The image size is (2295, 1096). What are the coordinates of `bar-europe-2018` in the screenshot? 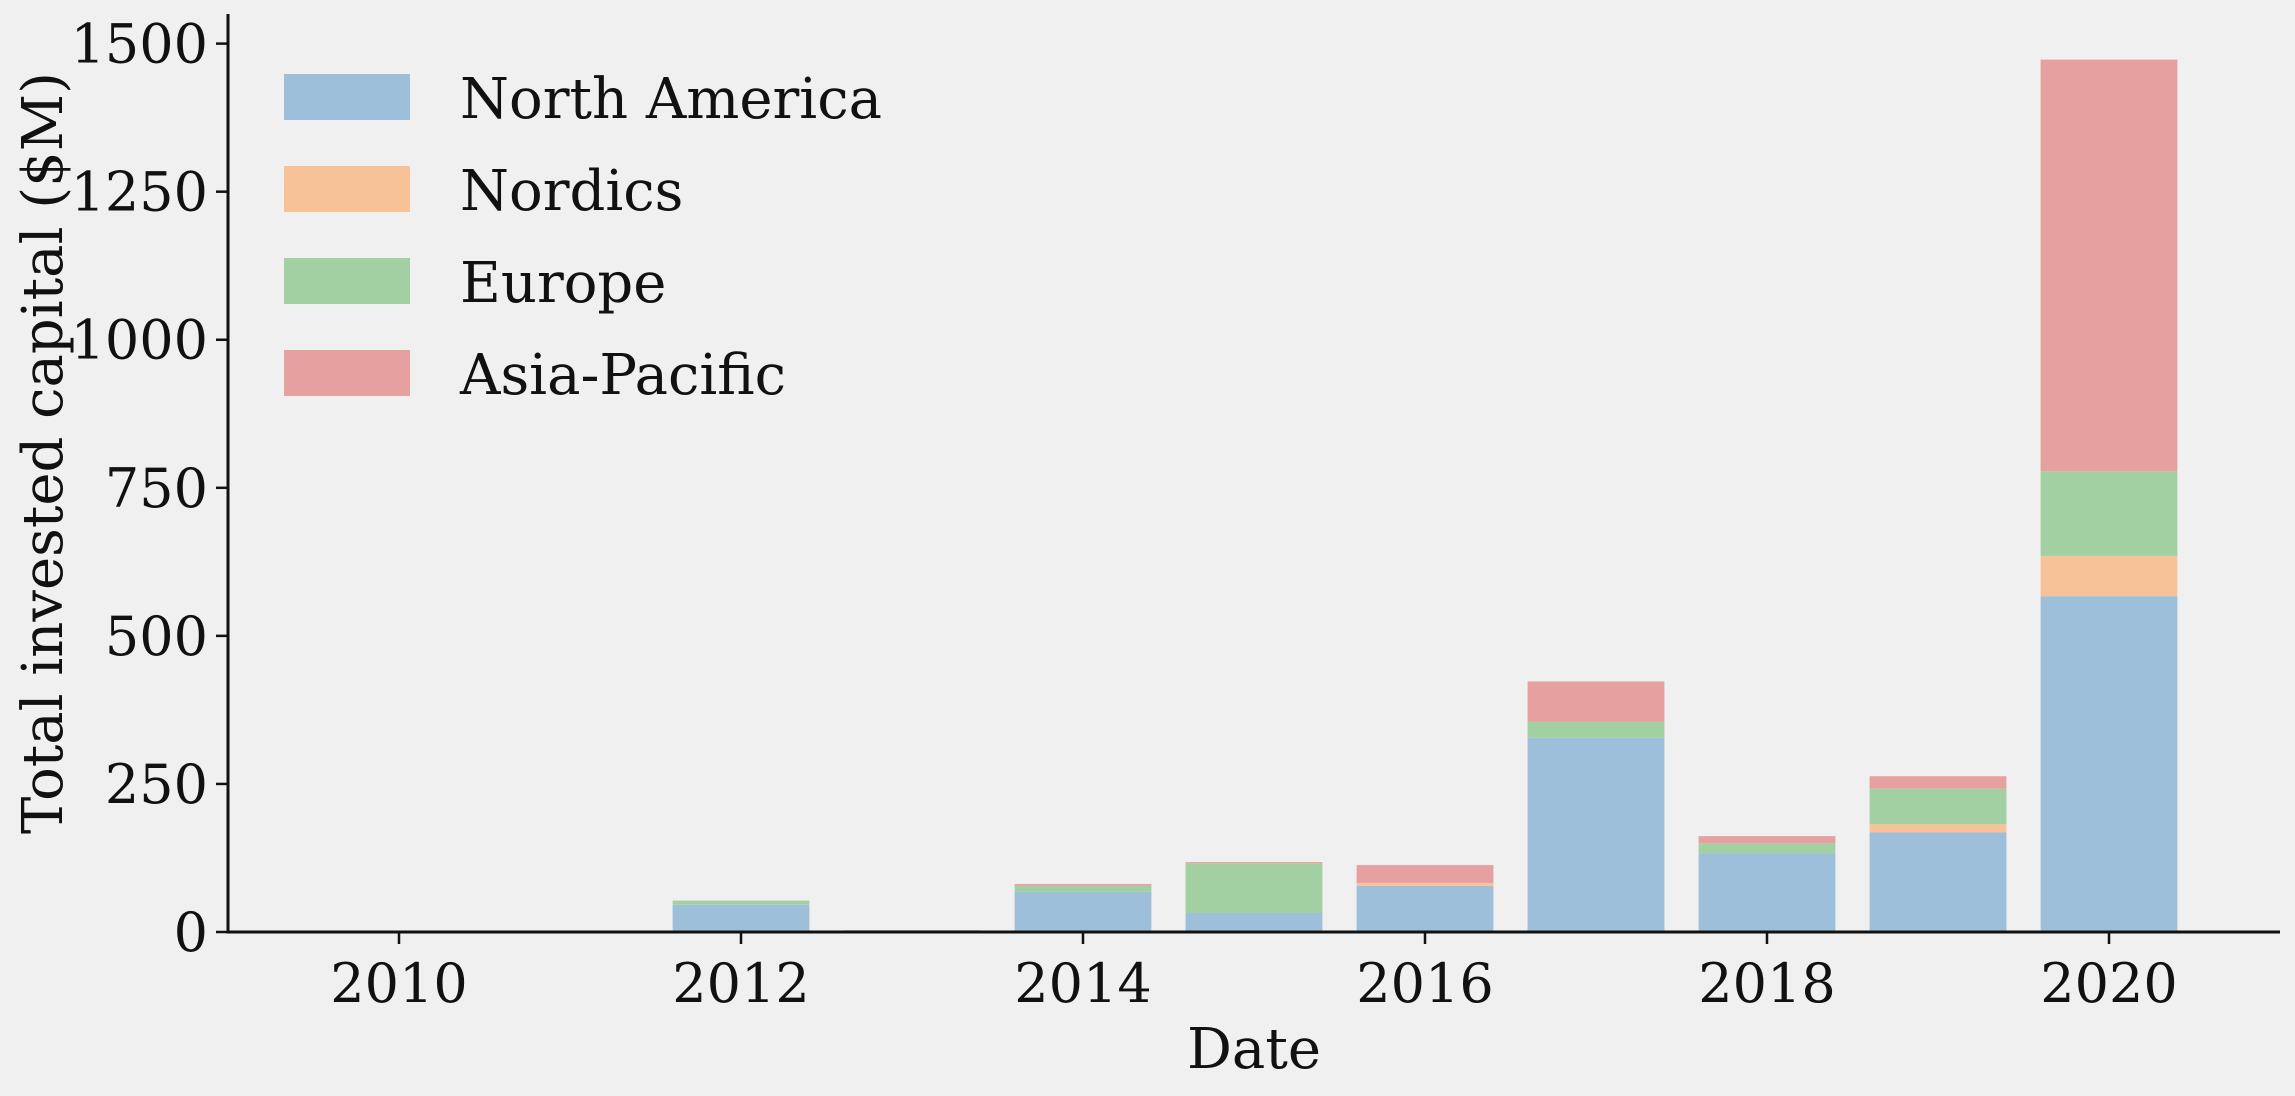 It's located at (1767, 848).